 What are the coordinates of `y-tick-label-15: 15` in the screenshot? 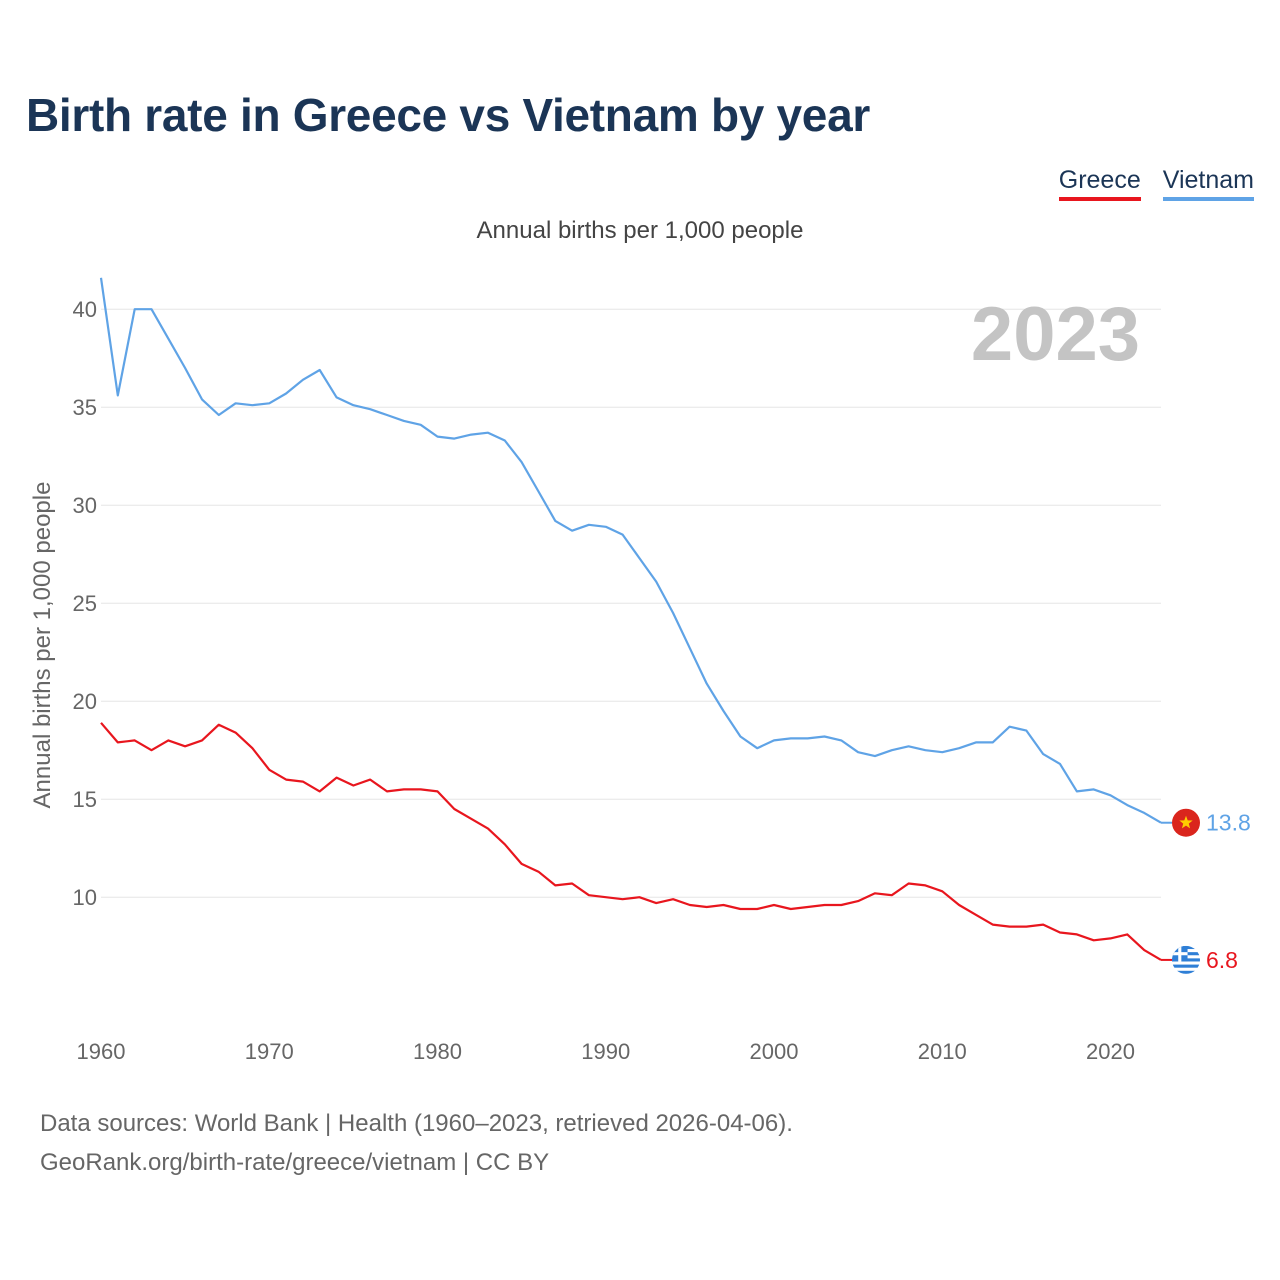 It's located at (85, 799).